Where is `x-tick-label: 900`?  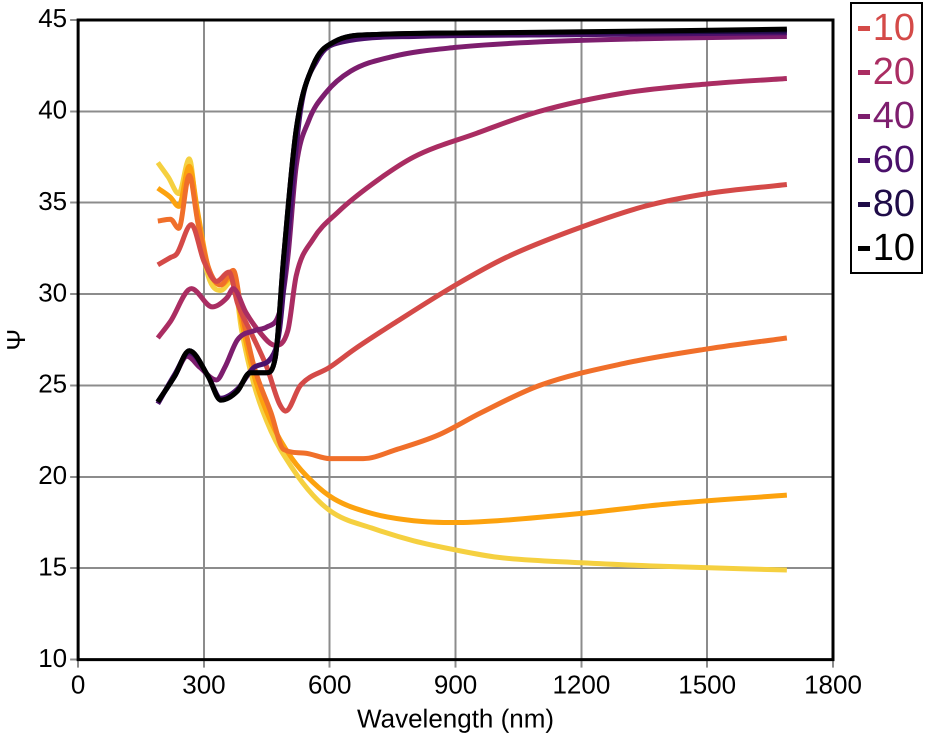
x-tick-label: 900 is located at coordinates (456, 684).